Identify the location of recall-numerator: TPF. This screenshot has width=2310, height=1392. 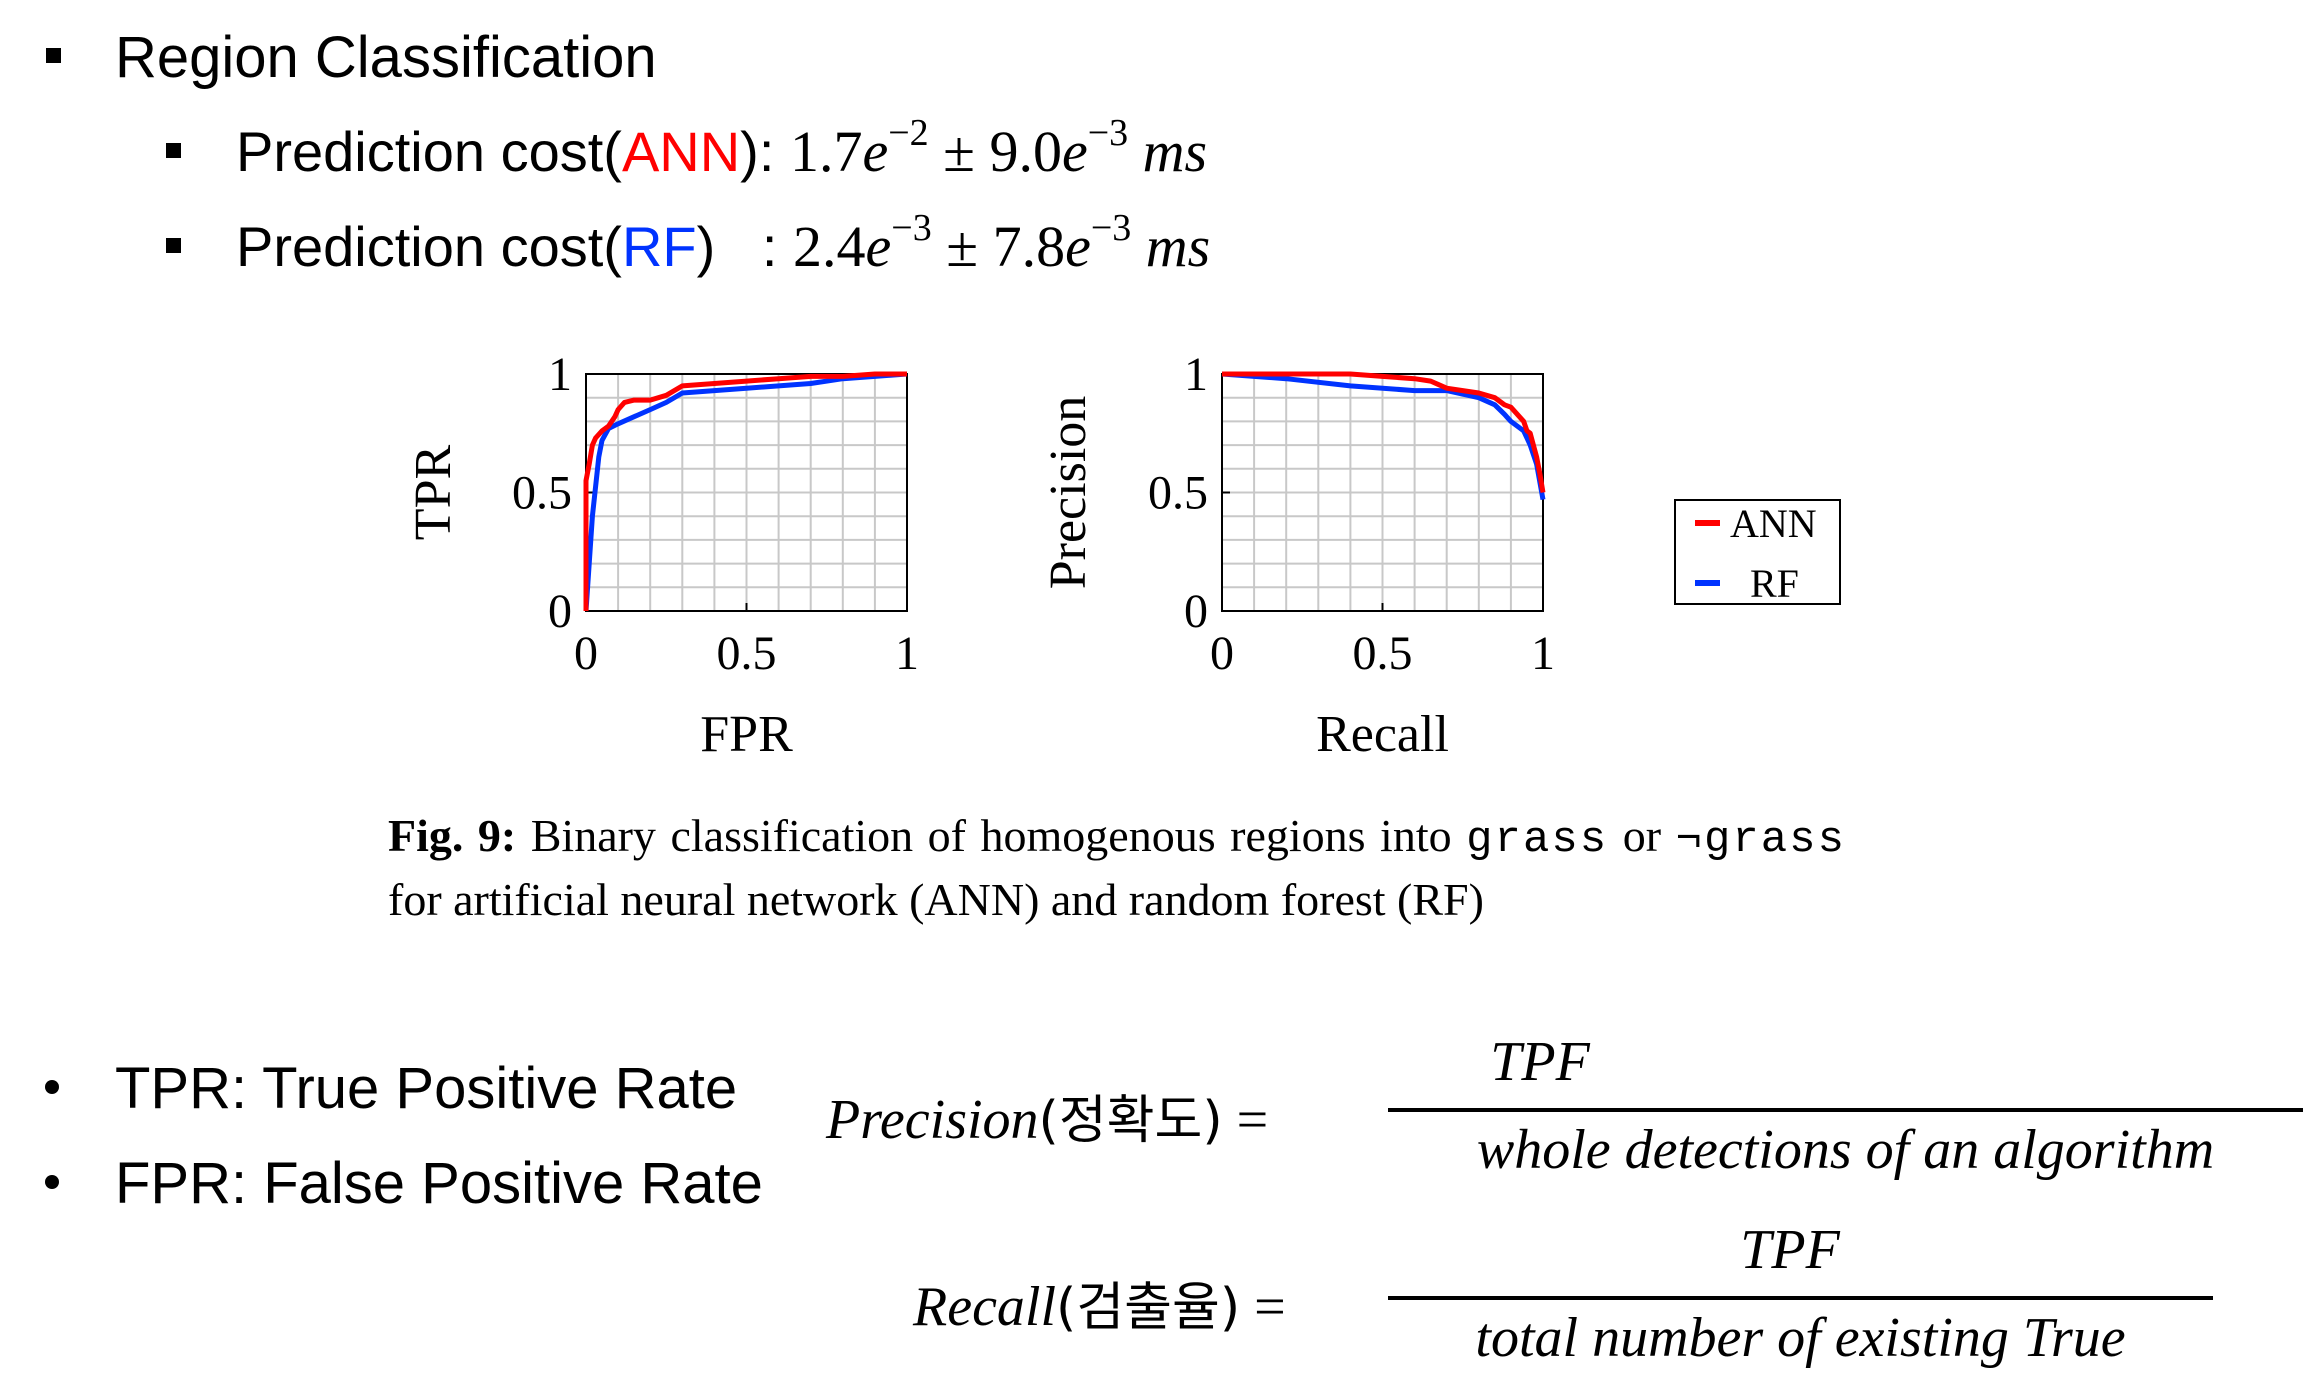
(1790, 1250).